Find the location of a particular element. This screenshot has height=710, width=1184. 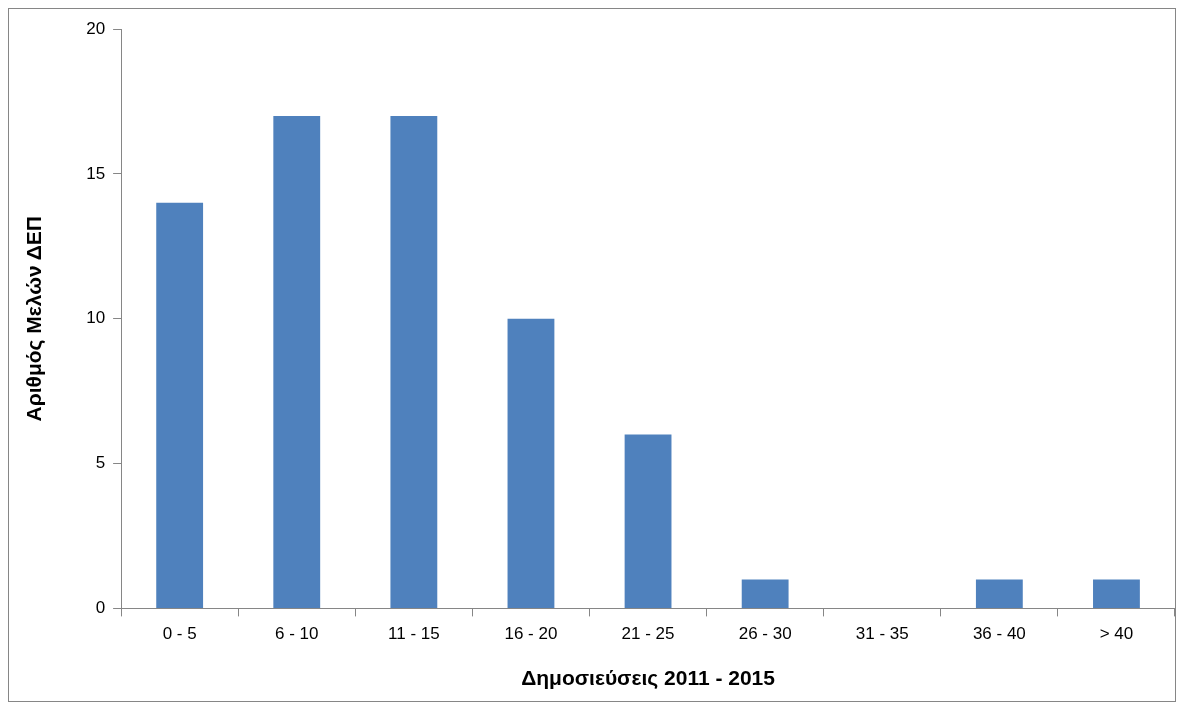

y-tick-label: 5 is located at coordinates (100, 463).